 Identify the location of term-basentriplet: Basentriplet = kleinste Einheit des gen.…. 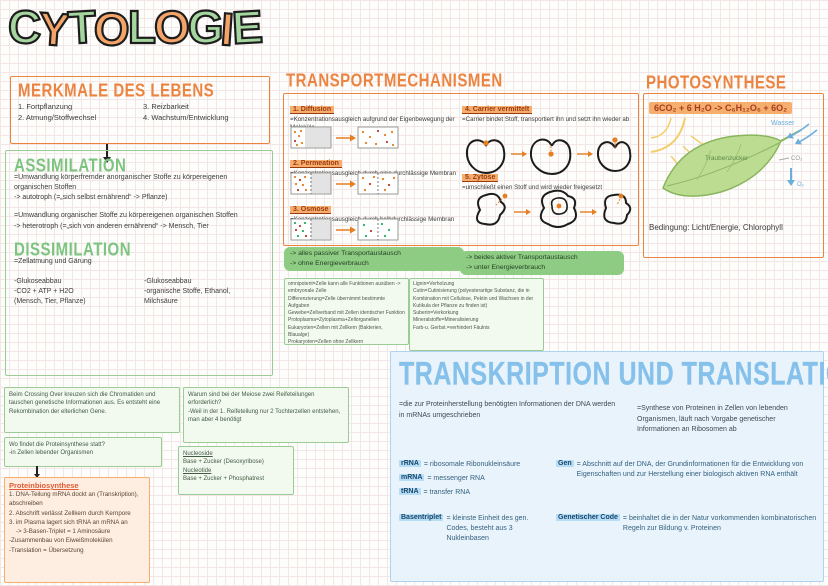
(464, 528).